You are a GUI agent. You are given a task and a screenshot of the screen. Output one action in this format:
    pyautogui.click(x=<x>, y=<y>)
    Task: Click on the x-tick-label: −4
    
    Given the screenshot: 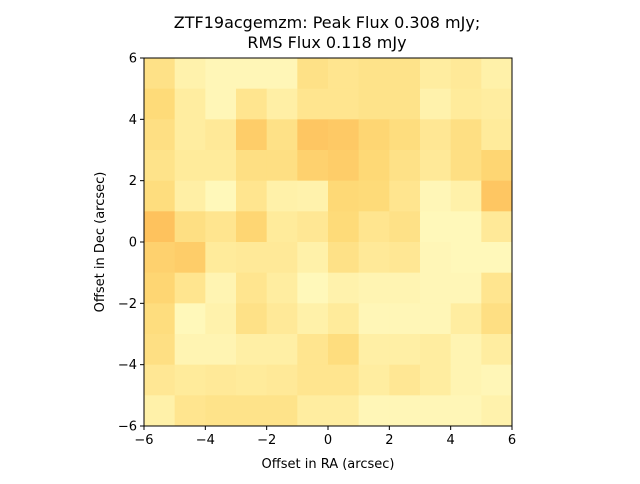 What is the action you would take?
    pyautogui.click(x=205, y=440)
    